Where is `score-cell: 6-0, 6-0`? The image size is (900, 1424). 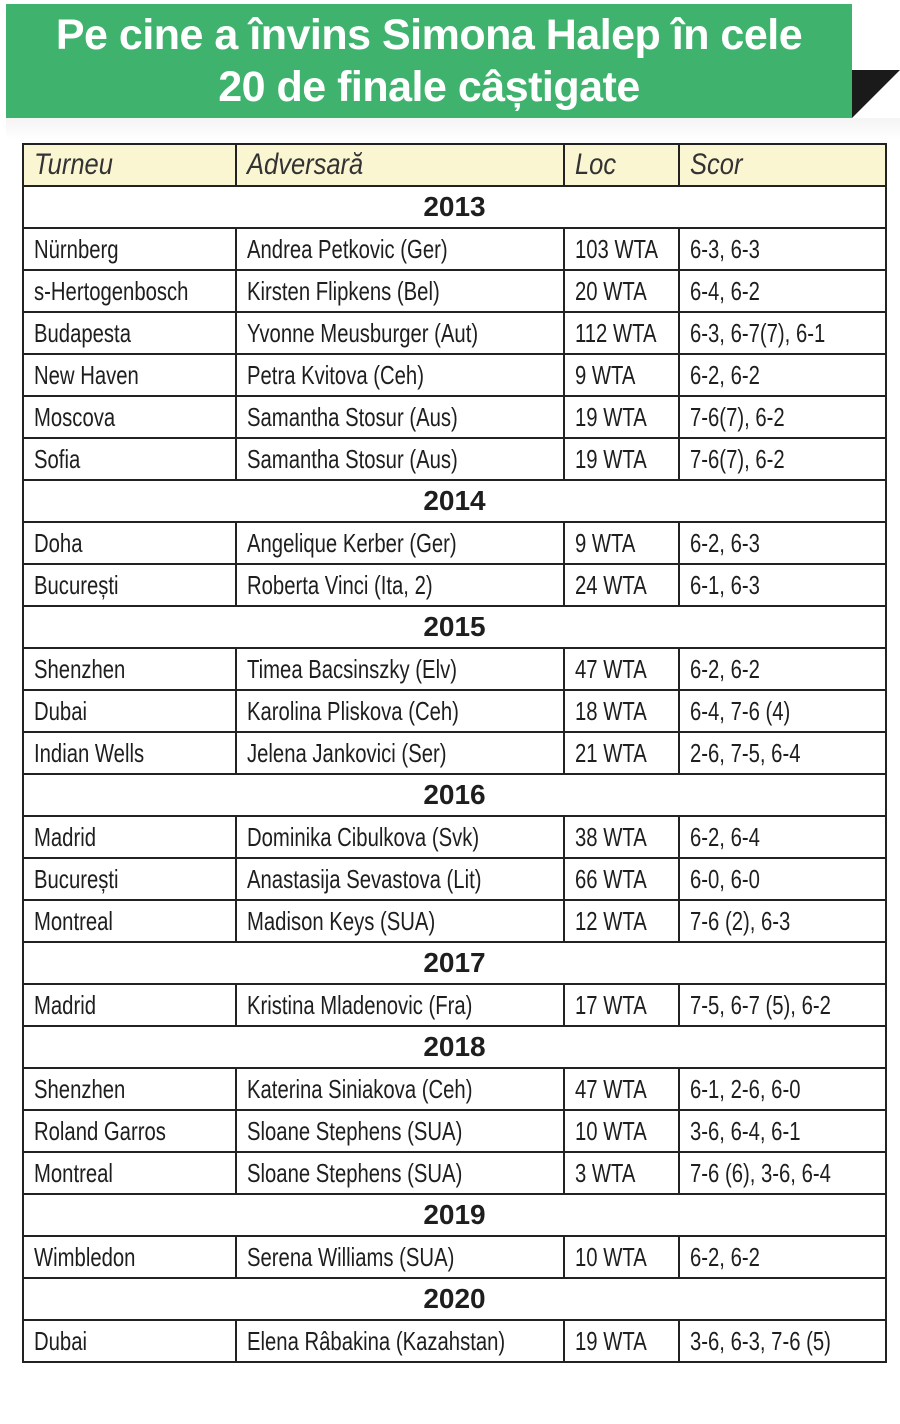 score-cell: 6-0, 6-0 is located at coordinates (782, 879).